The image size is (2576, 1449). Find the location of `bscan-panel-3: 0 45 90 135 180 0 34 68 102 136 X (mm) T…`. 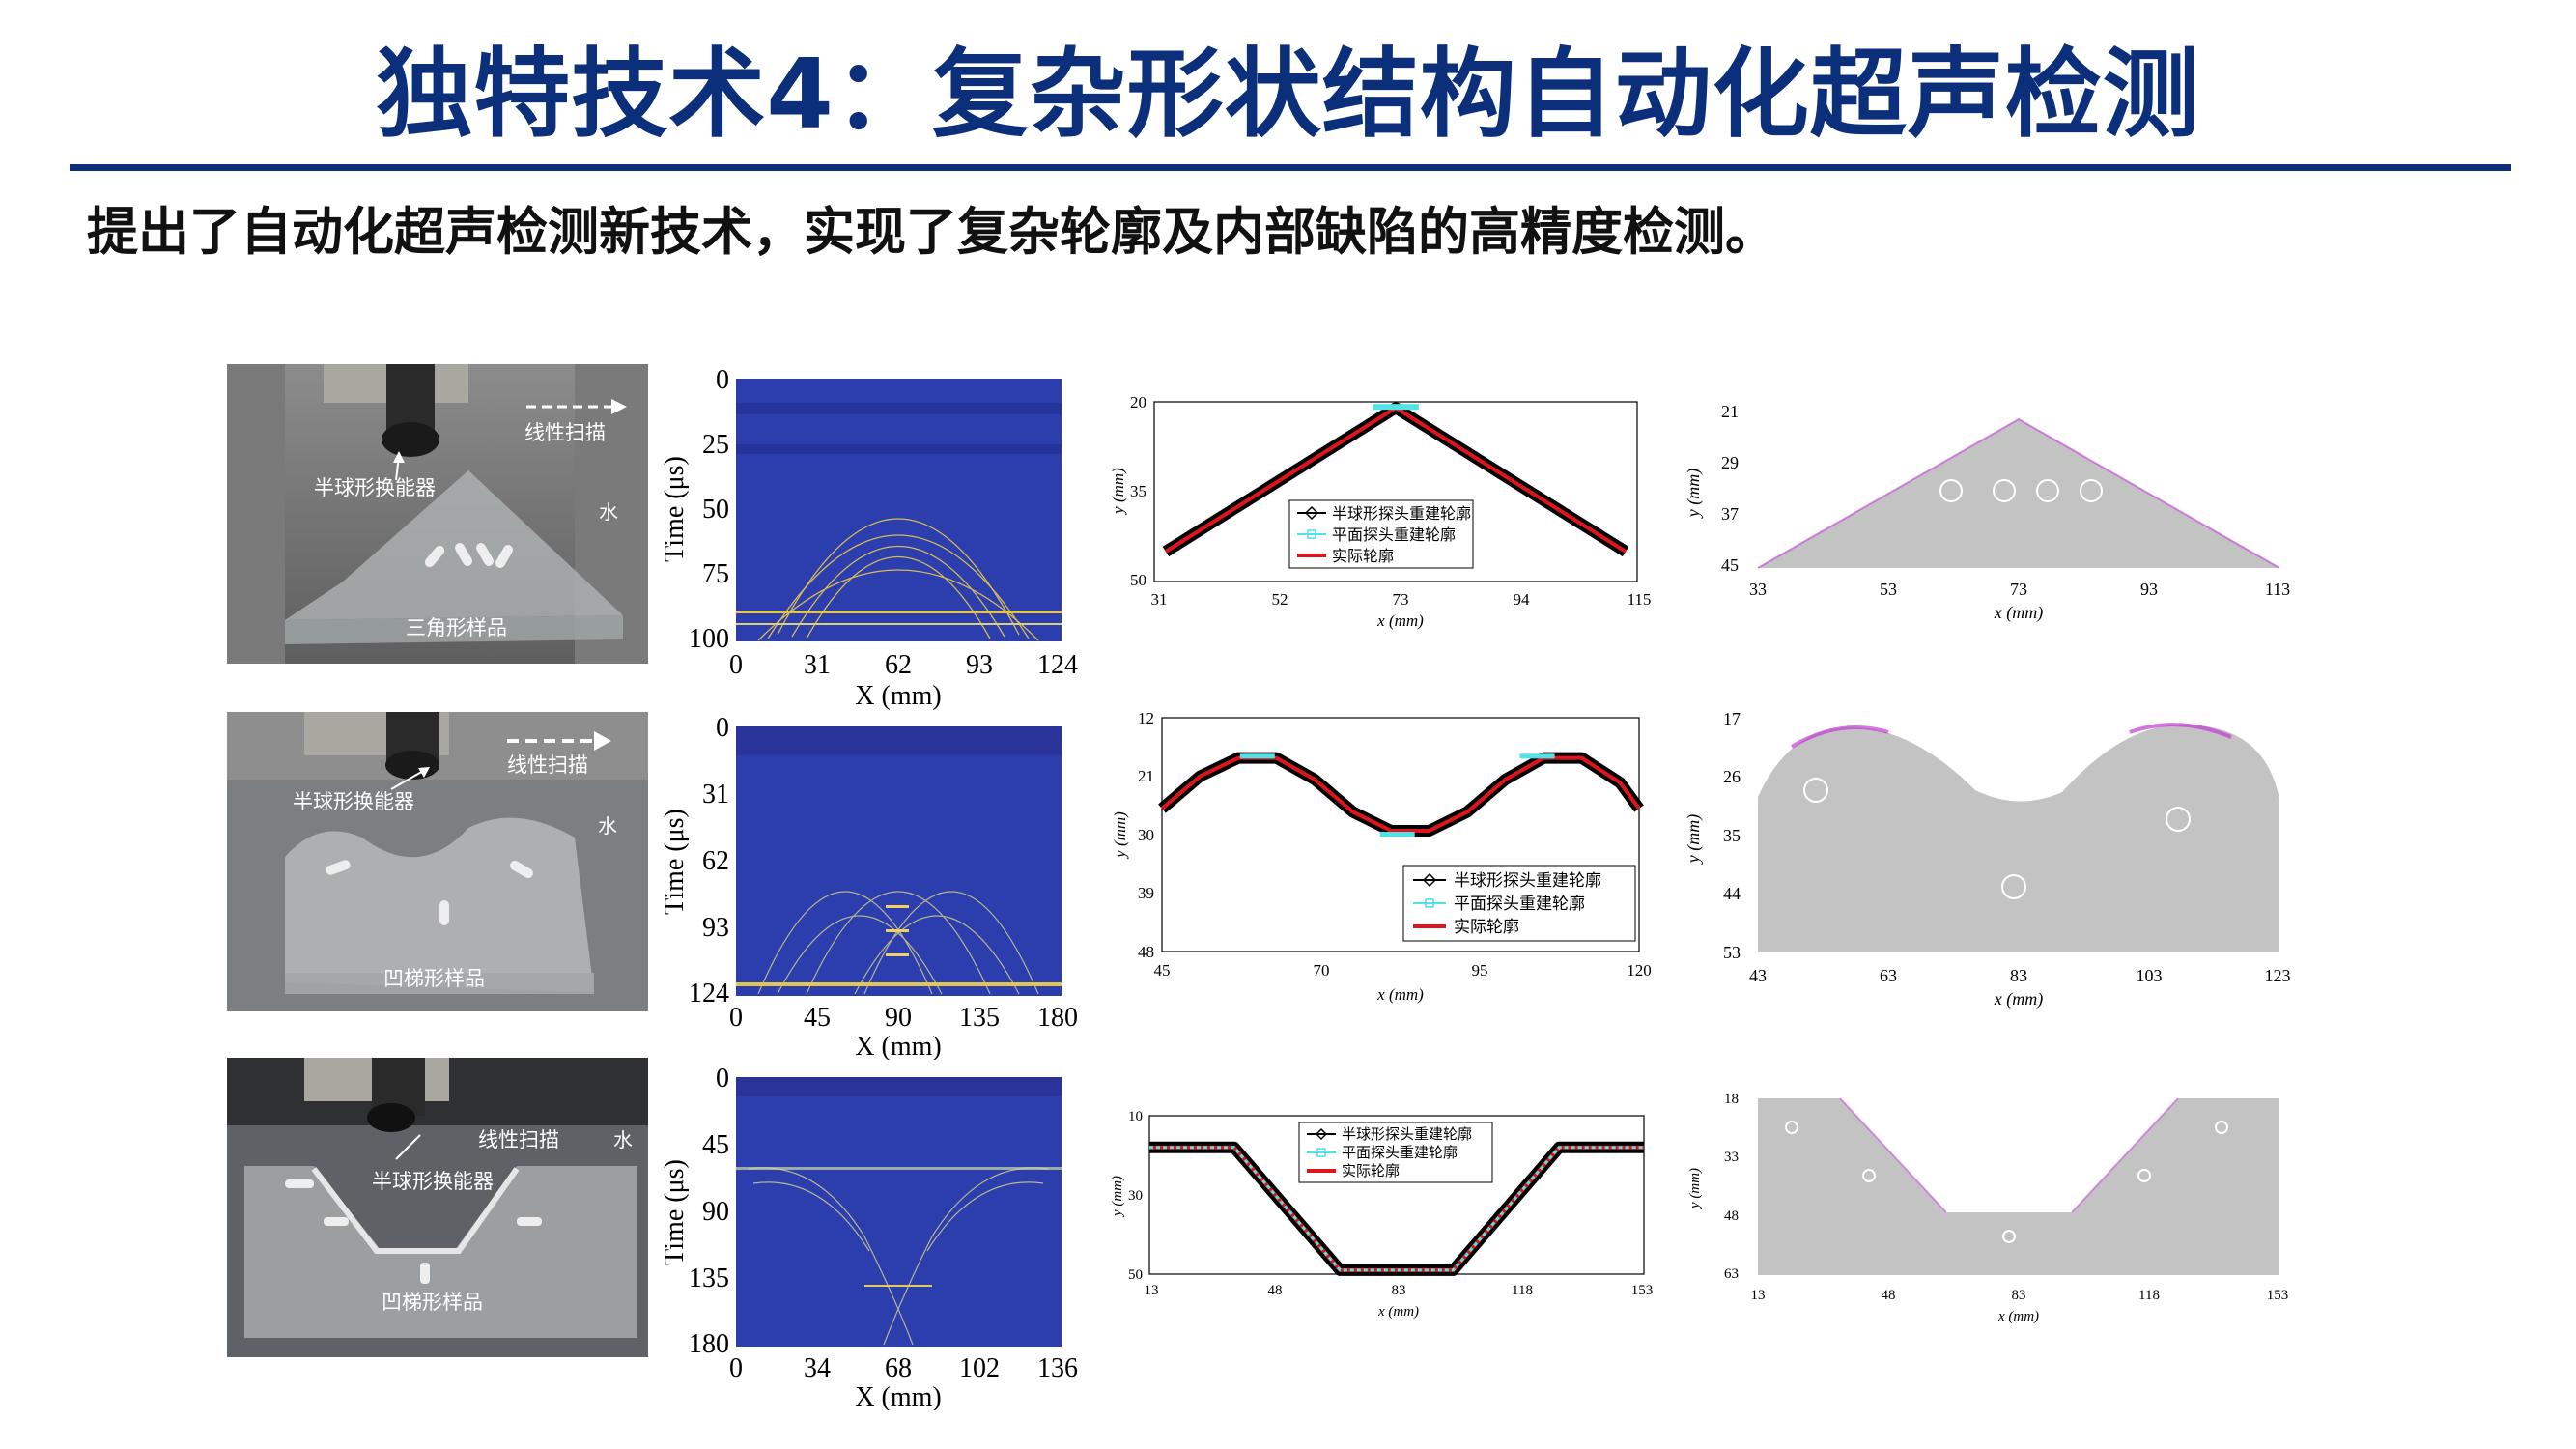

bscan-panel-3: 0 45 90 135 180 0 34 68 102 136 X (mm) T… is located at coordinates (873, 1238).